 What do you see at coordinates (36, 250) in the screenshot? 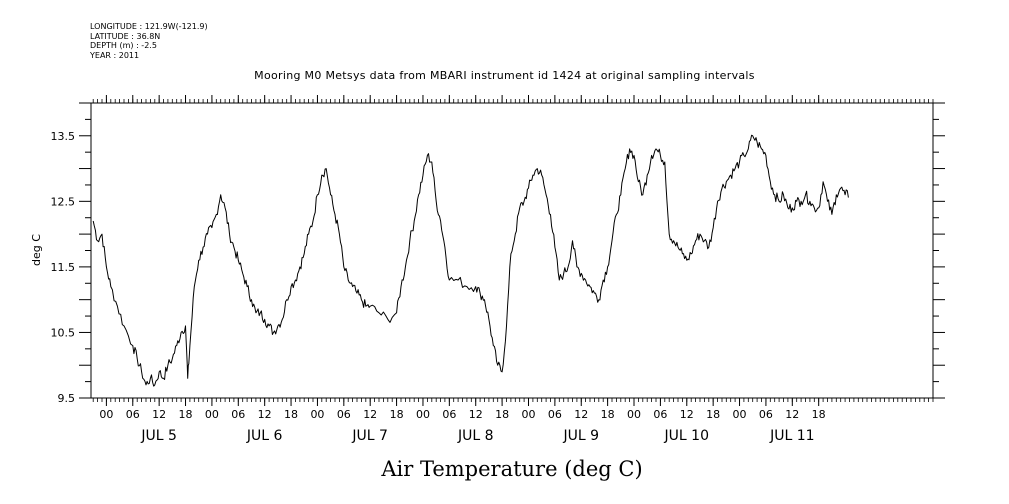
I see `y-axis-label: deg C` at bounding box center [36, 250].